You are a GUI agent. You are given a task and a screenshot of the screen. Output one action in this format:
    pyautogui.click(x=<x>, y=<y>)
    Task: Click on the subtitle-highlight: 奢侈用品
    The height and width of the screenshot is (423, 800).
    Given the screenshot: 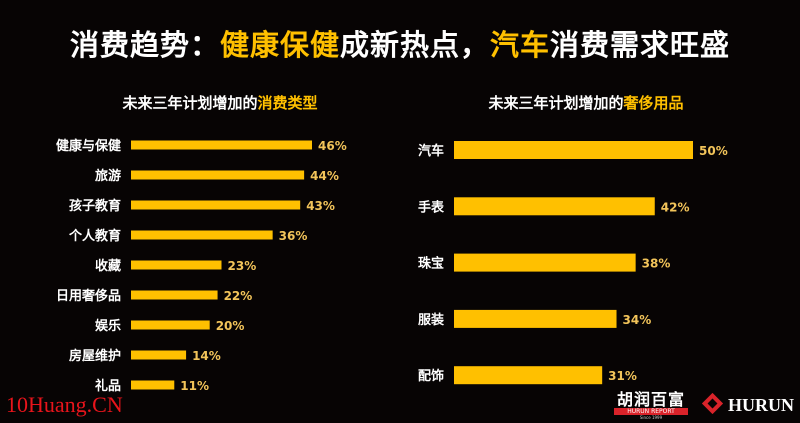 What is the action you would take?
    pyautogui.click(x=653, y=103)
    